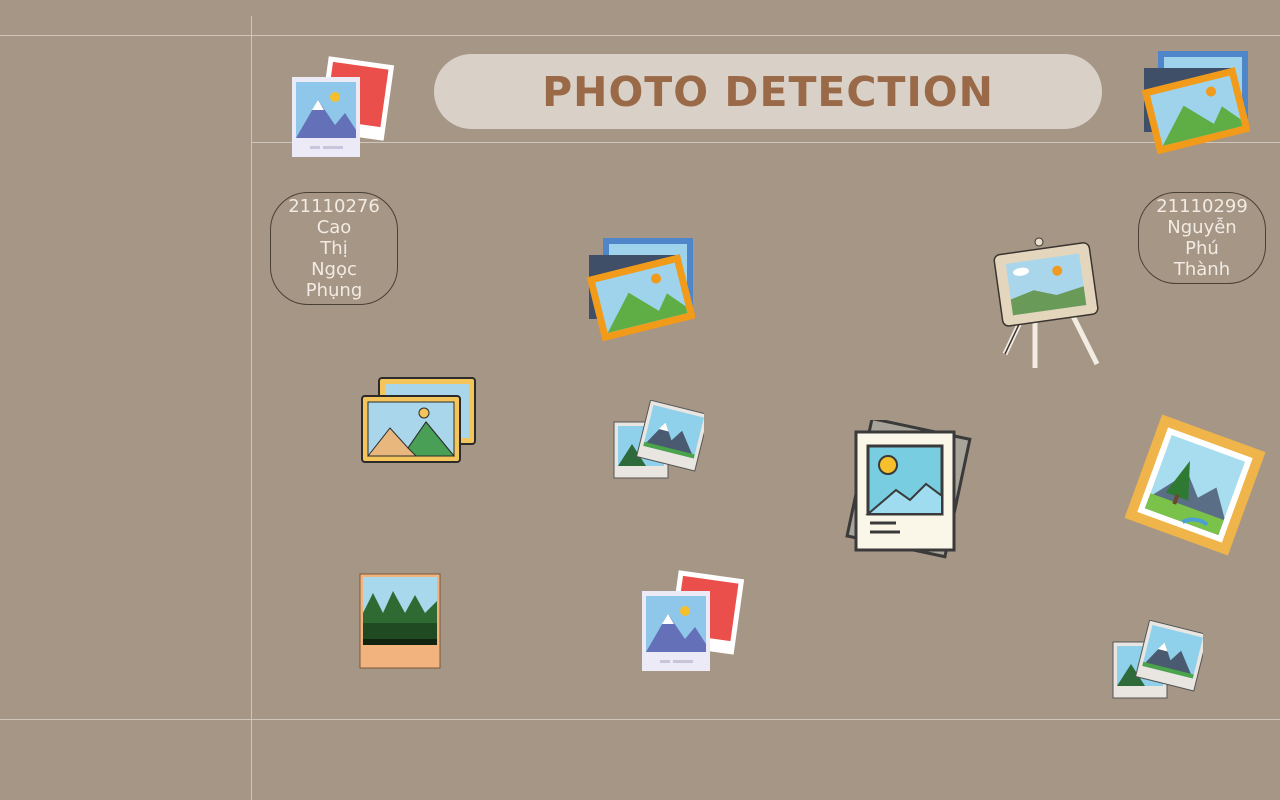 The image size is (1280, 800). Describe the element at coordinates (1202, 269) in the screenshot. I see `student-name-line: Thành` at that location.